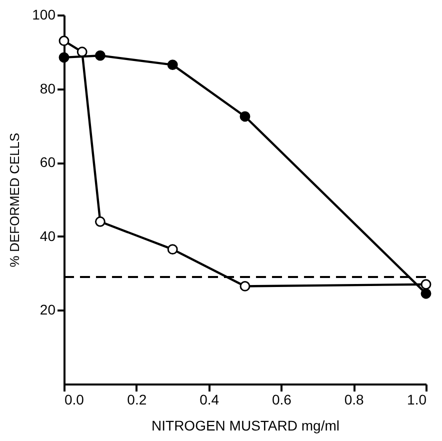 The height and width of the screenshot is (441, 442). Describe the element at coordinates (48, 236) in the screenshot. I see `y-tick-label: 40` at that location.